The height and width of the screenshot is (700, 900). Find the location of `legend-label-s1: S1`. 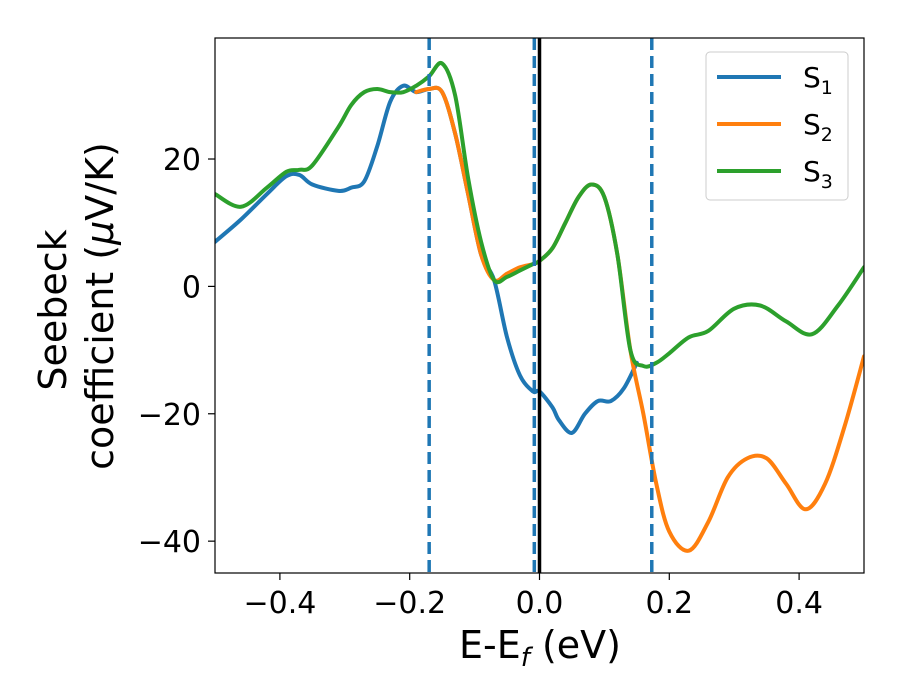

legend-label-s1: S1 is located at coordinates (818, 80).